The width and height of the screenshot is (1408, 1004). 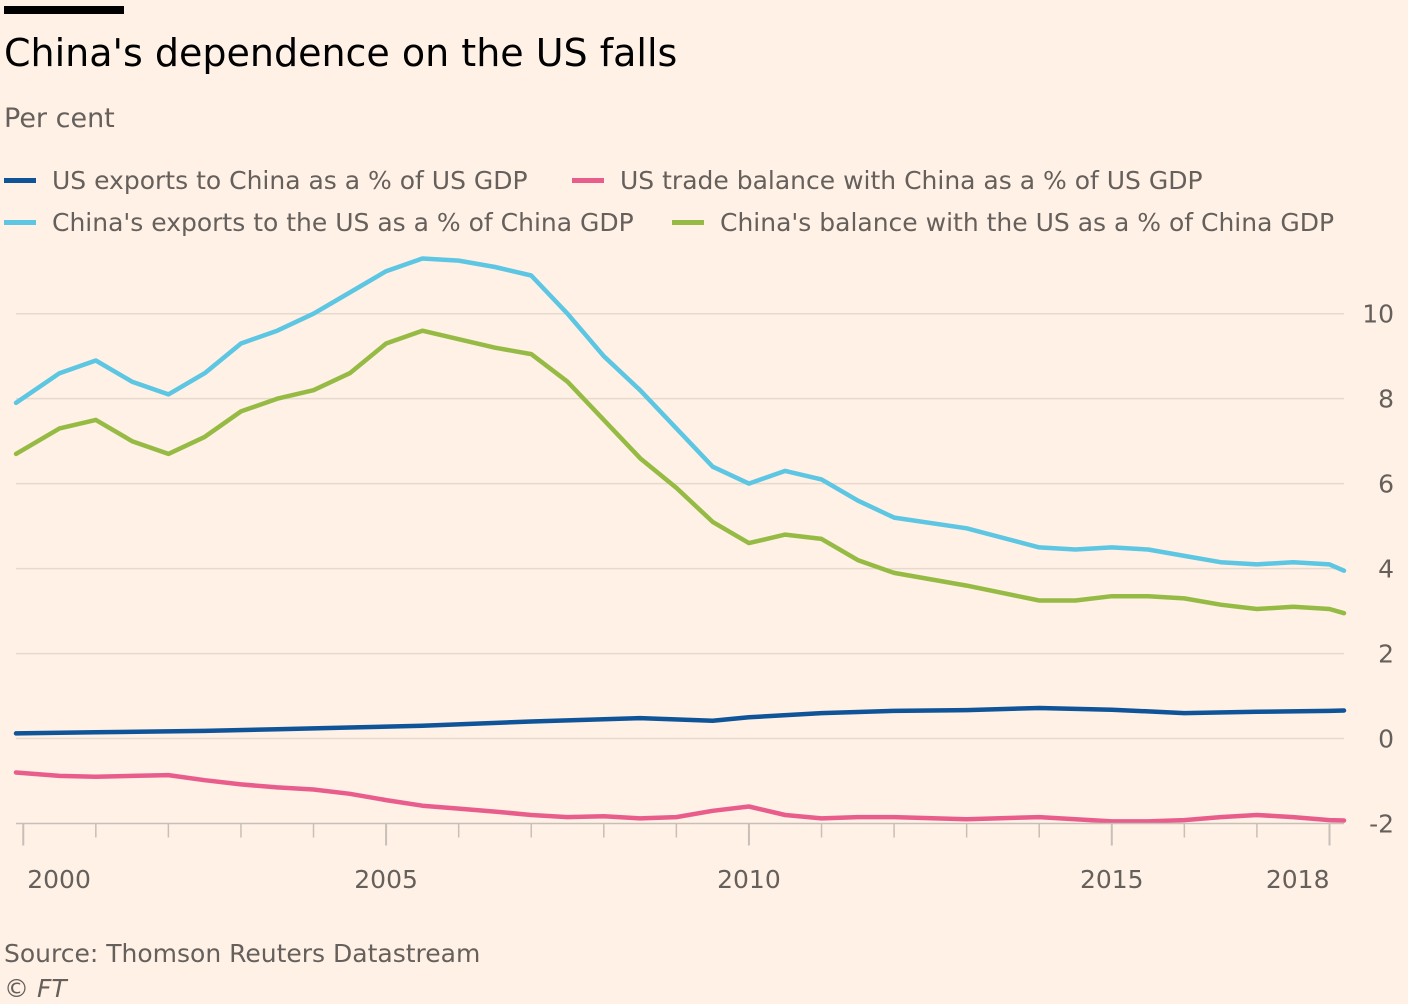 What do you see at coordinates (1112, 879) in the screenshot?
I see `x-tick-label: 2015` at bounding box center [1112, 879].